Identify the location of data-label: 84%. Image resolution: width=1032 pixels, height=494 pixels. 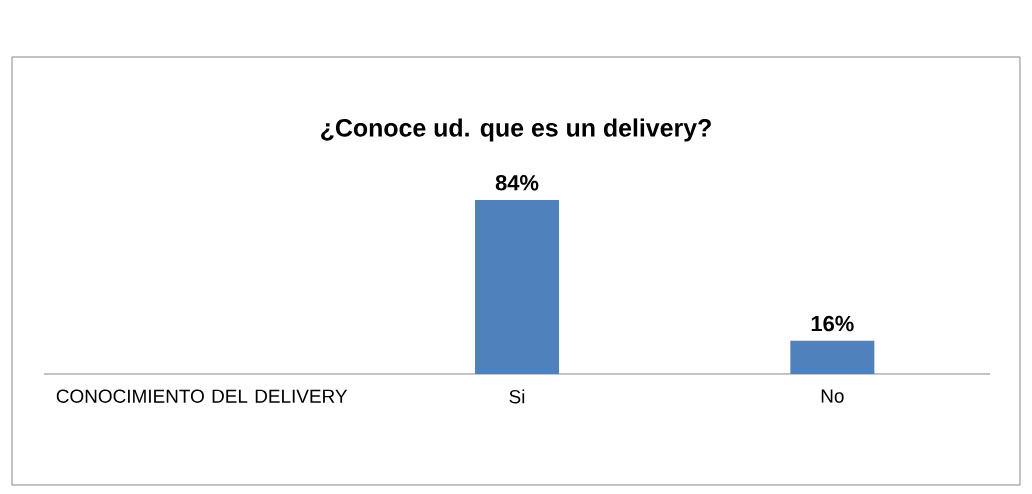
(517, 182).